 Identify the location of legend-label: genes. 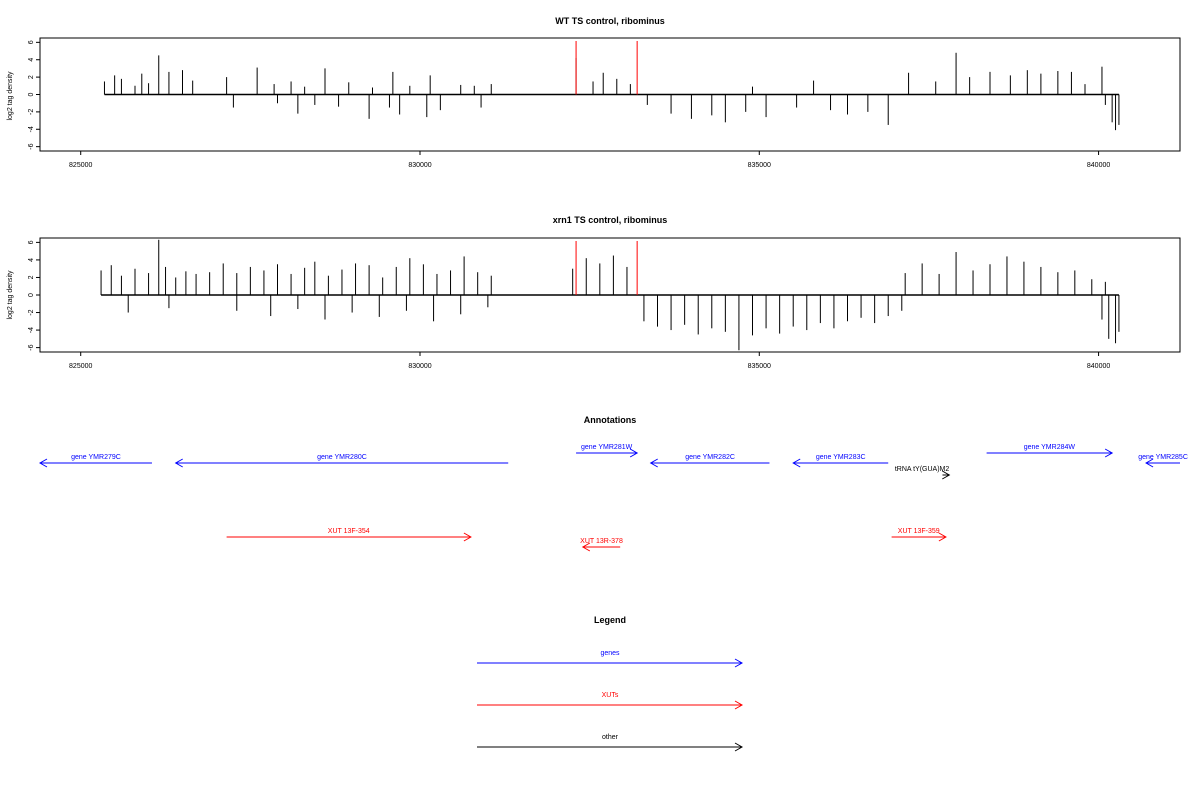
(610, 653).